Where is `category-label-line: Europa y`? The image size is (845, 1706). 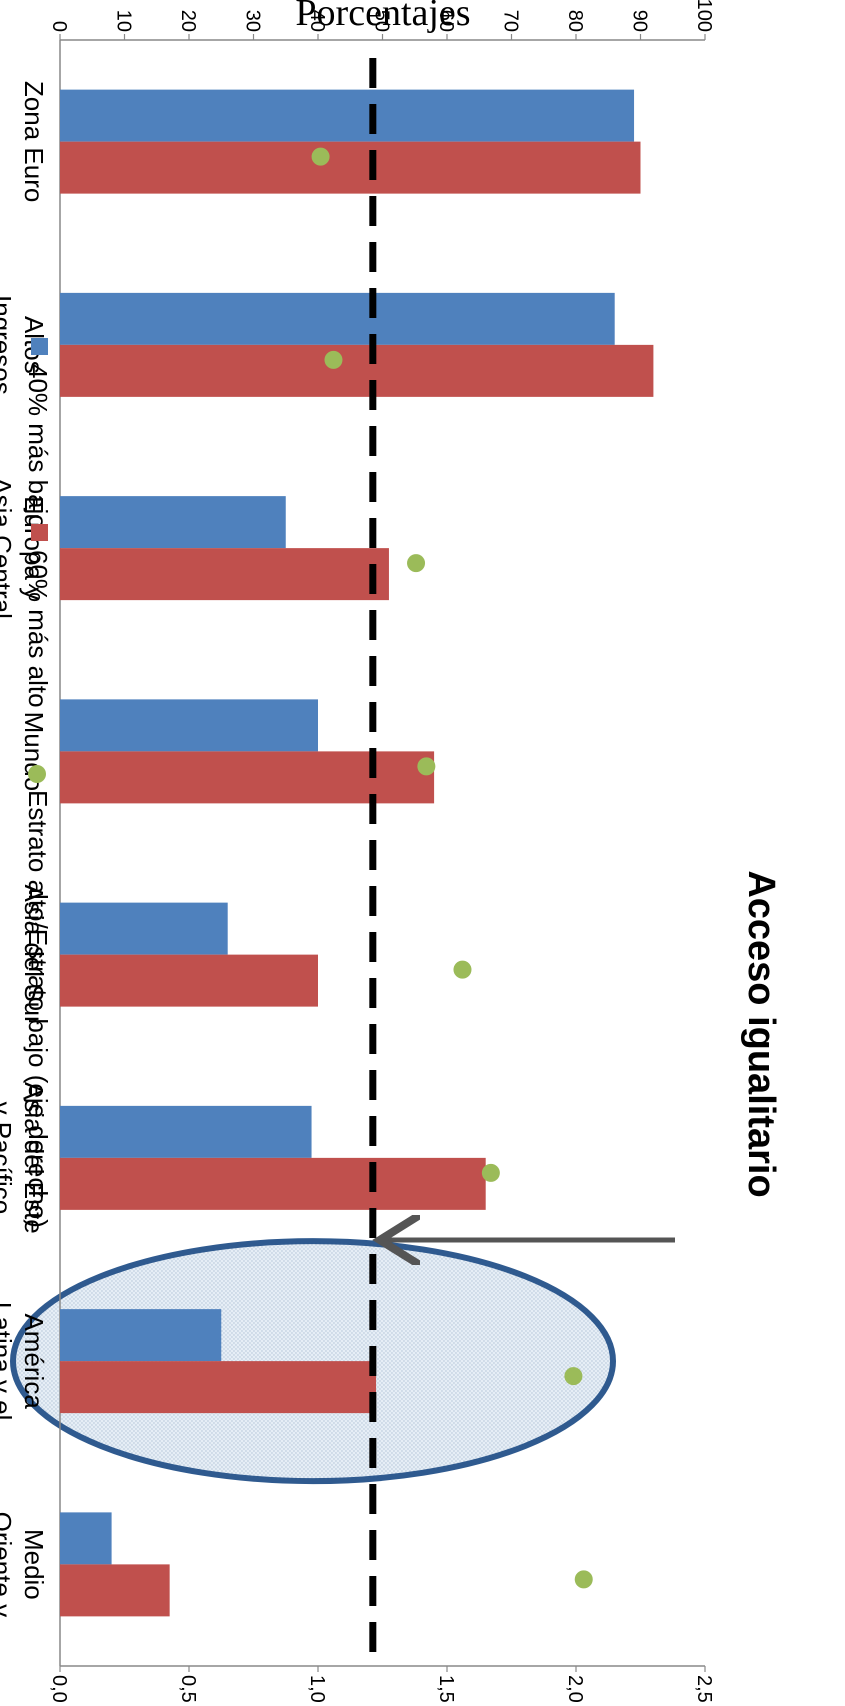 category-label-line: Europa y is located at coordinates (34, 548).